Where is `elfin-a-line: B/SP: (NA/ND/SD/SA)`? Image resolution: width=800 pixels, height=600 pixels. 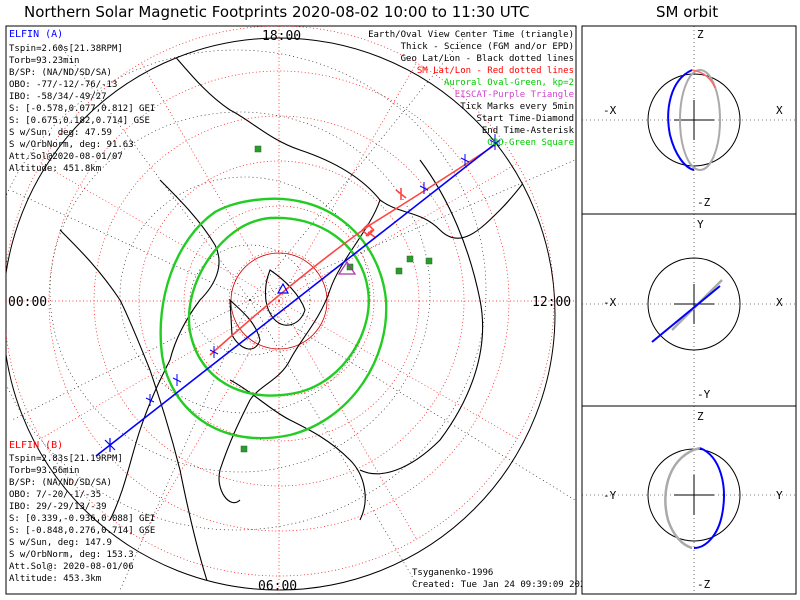 elfin-a-line: B/SP: (NA/ND/SD/SA) is located at coordinates (60, 73).